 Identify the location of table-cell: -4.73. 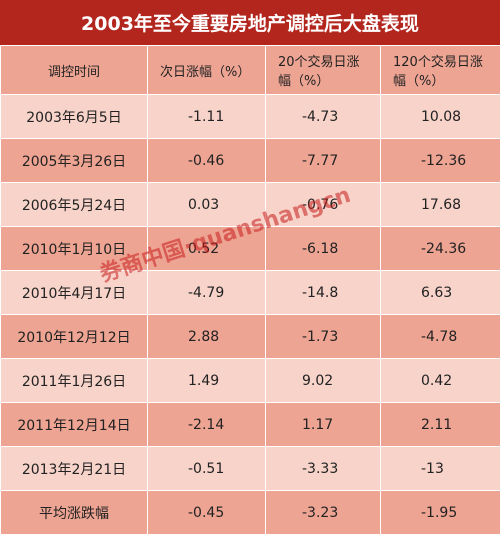
(323, 116).